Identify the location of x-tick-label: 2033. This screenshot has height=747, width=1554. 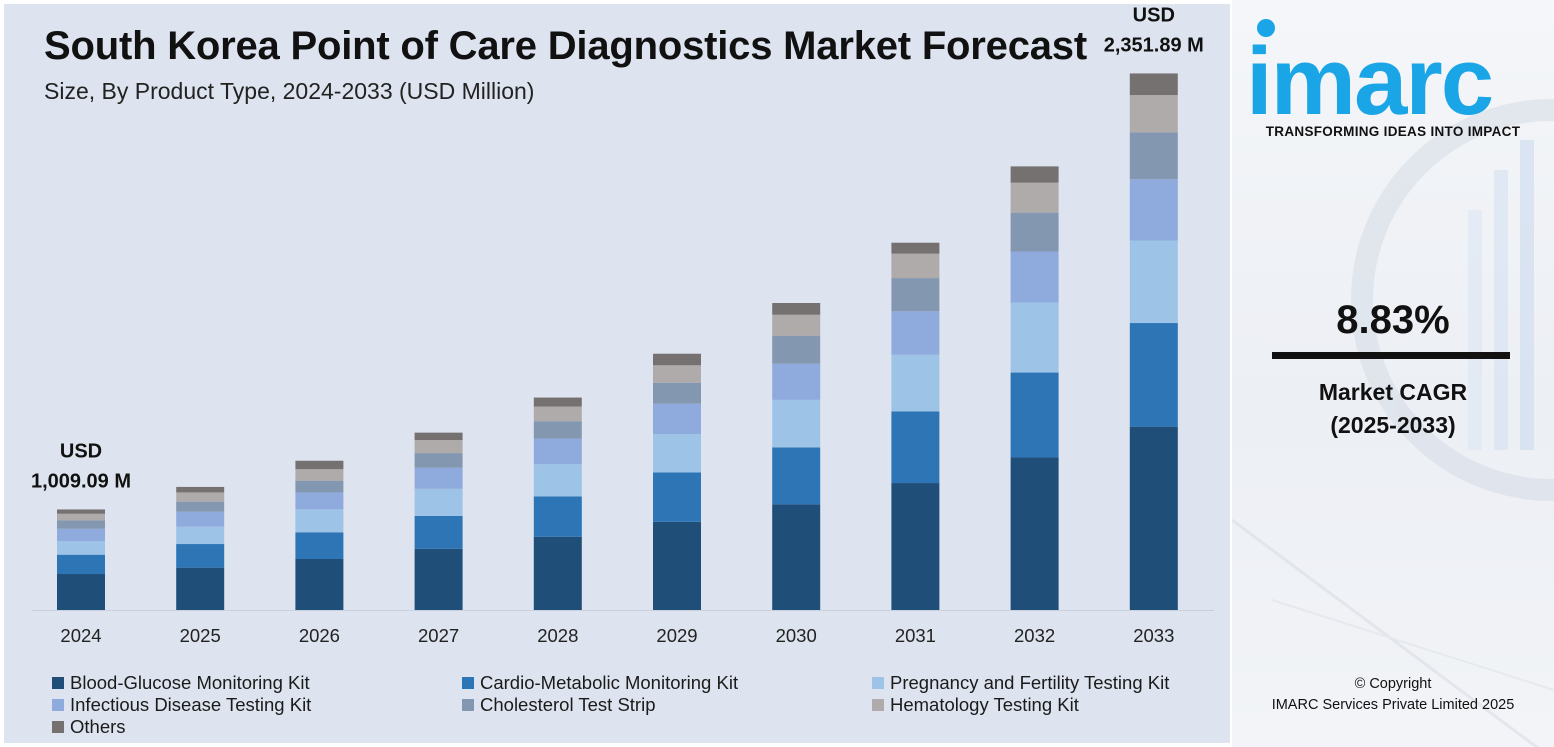
(1153, 635).